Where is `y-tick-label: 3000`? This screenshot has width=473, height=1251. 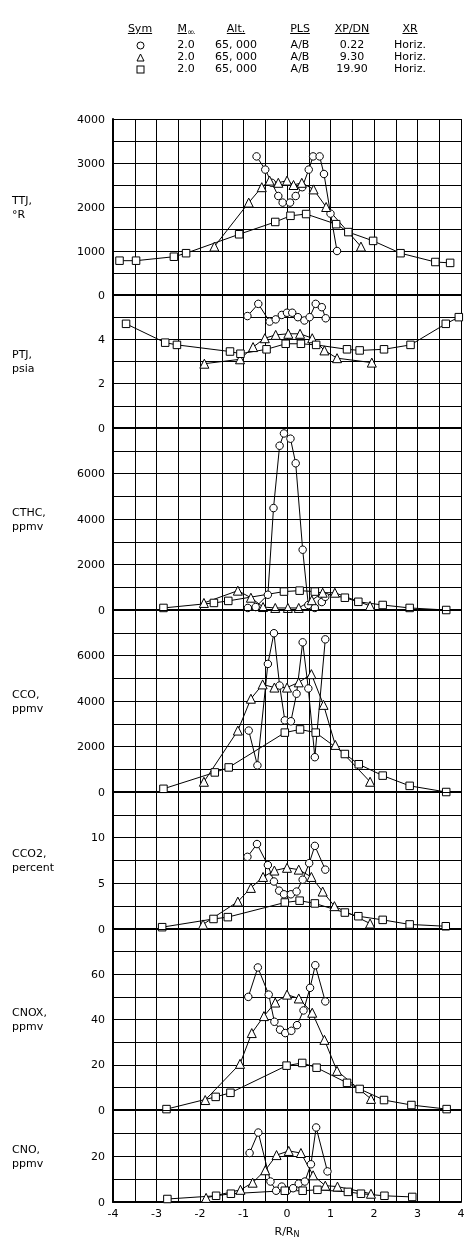
y-tick-label: 3000 is located at coordinates (91, 163).